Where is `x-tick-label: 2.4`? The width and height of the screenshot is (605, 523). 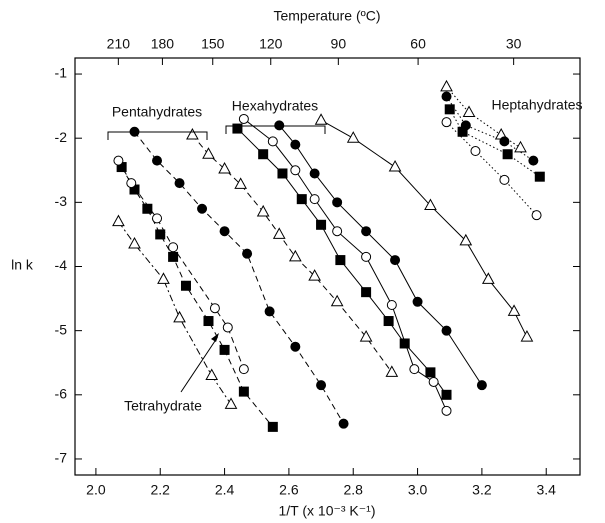 x-tick-label: 2.4 is located at coordinates (225, 490).